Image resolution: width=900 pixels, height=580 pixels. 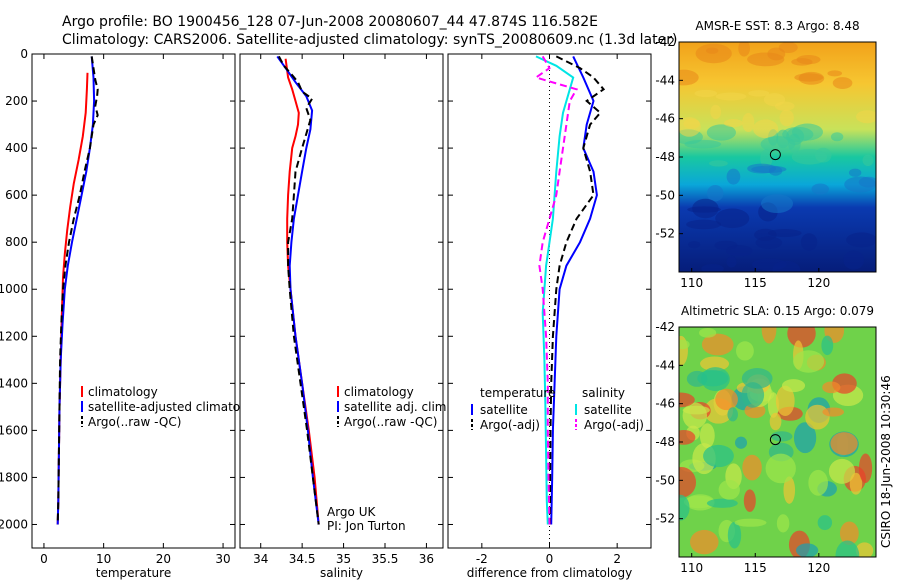 What do you see at coordinates (886, 461) in the screenshot?
I see `footer-timestamp: CSIRO 18-Jun-2008 10:30:46` at bounding box center [886, 461].